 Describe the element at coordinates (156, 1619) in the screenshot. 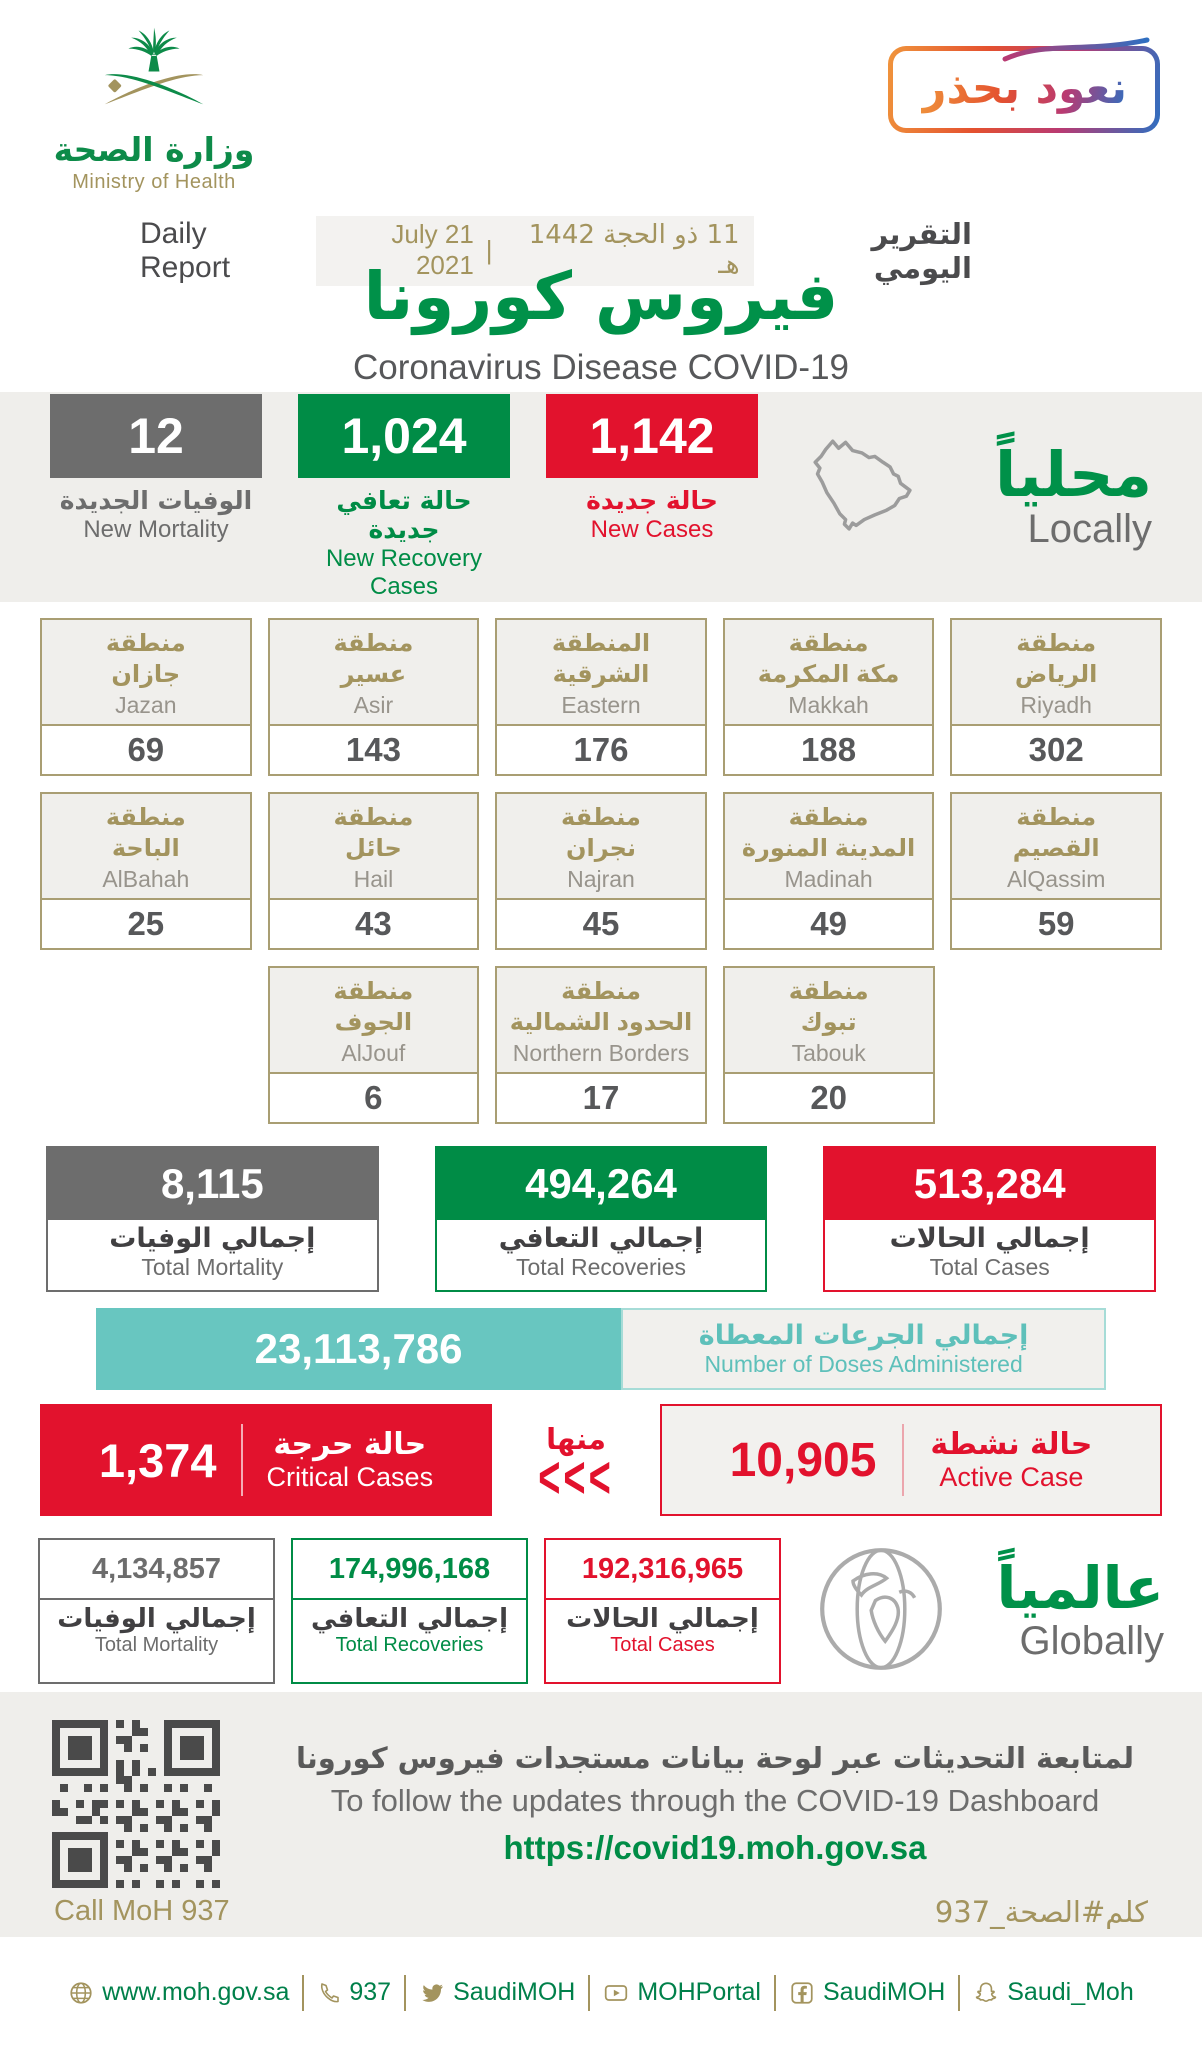

I see `global-stat-label-arabic: إجمالي الوفيات` at that location.